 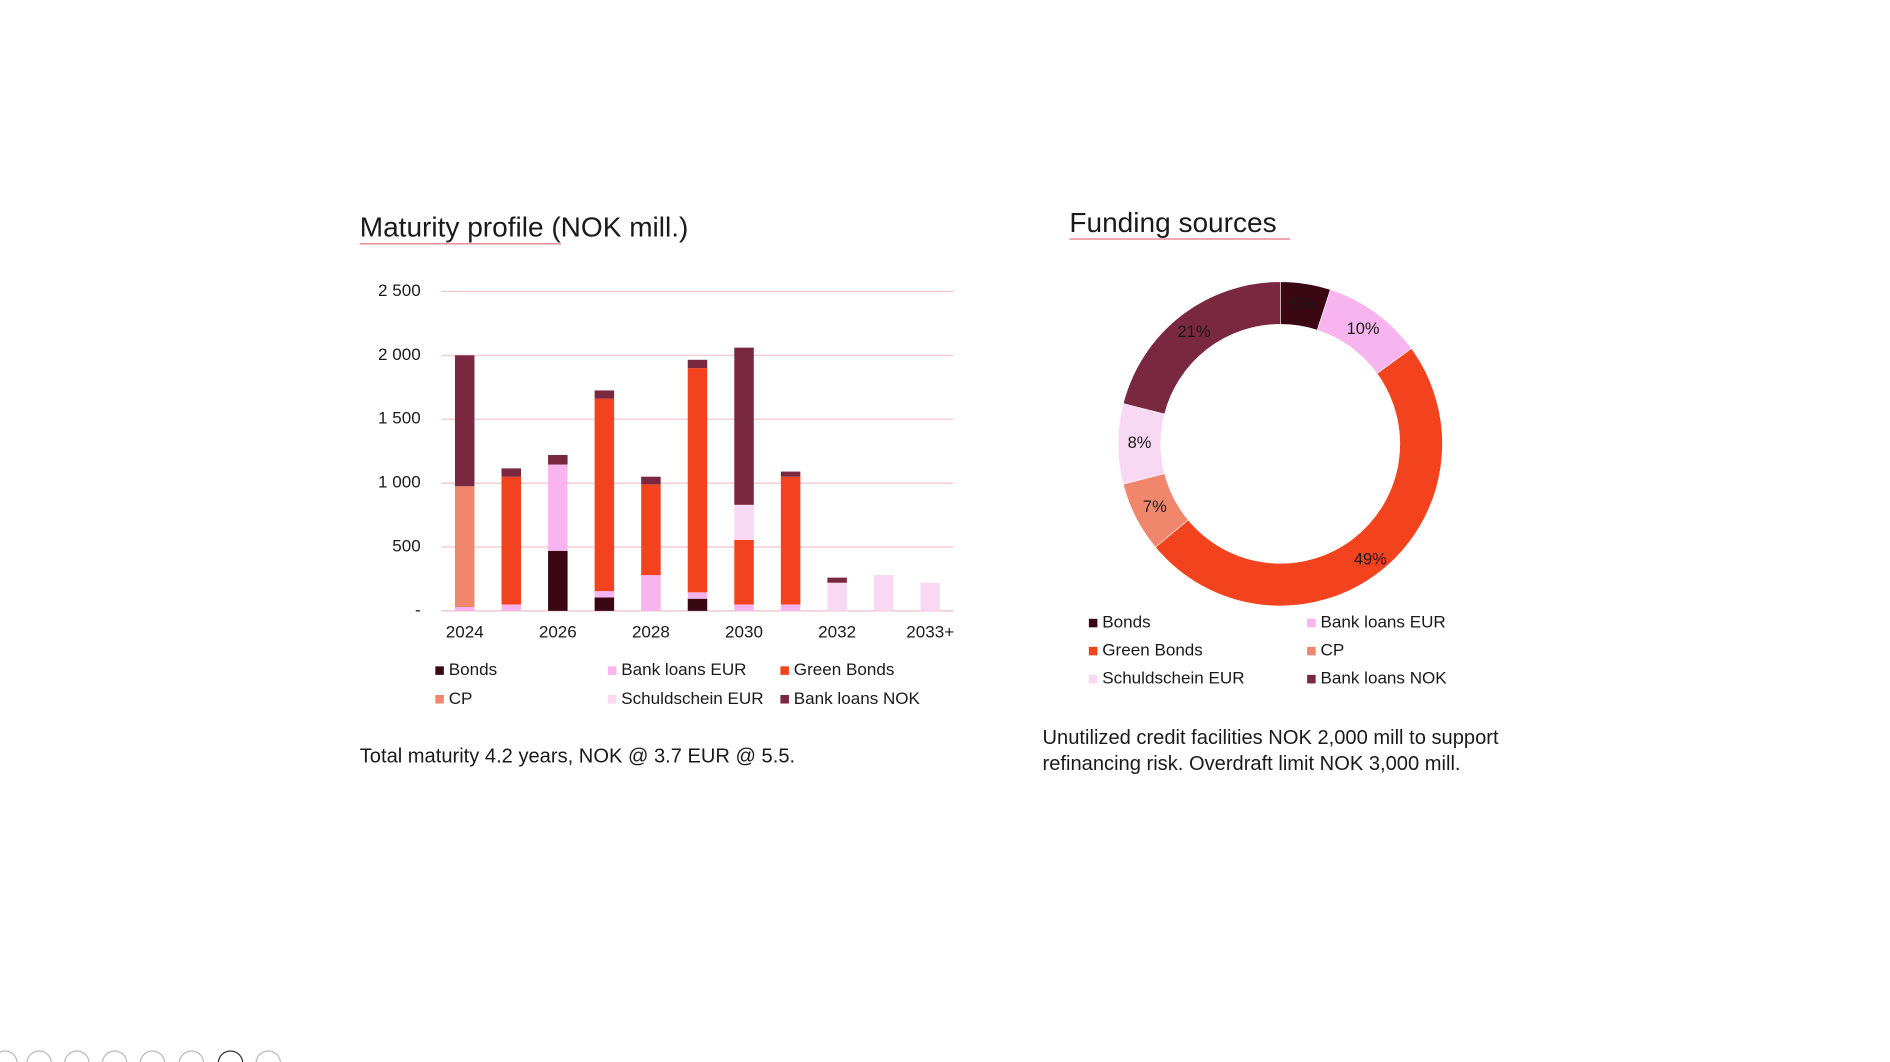 What do you see at coordinates (399, 418) in the screenshot?
I see `y-tick-label: 1 500` at bounding box center [399, 418].